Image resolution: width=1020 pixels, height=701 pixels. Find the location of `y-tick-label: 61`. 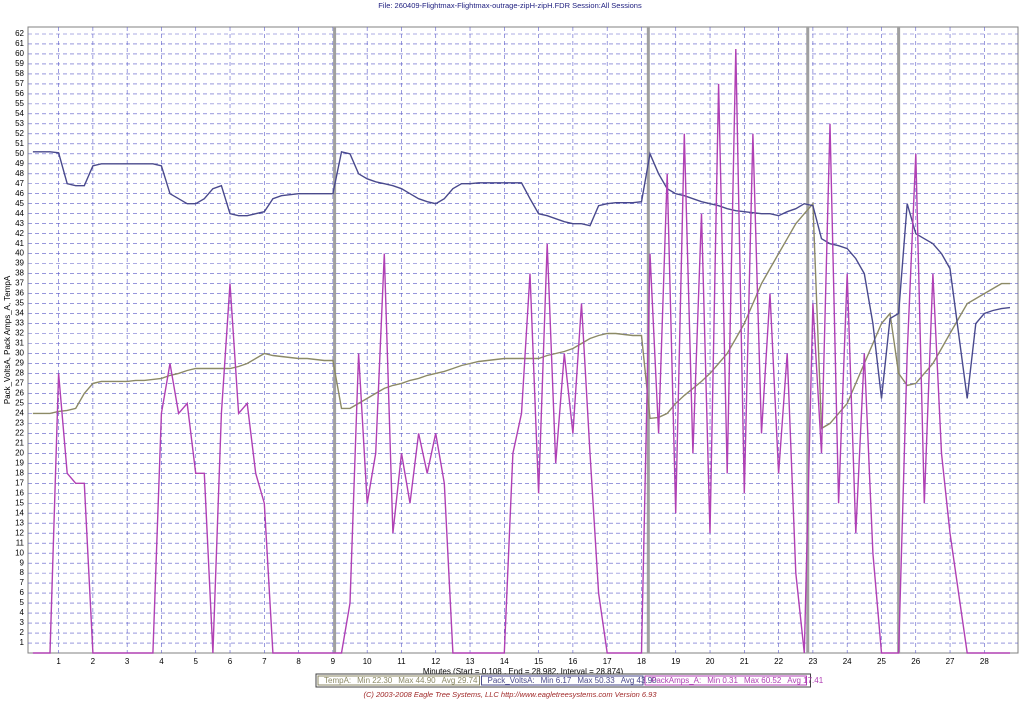

y-tick-label: 61 is located at coordinates (19, 43).